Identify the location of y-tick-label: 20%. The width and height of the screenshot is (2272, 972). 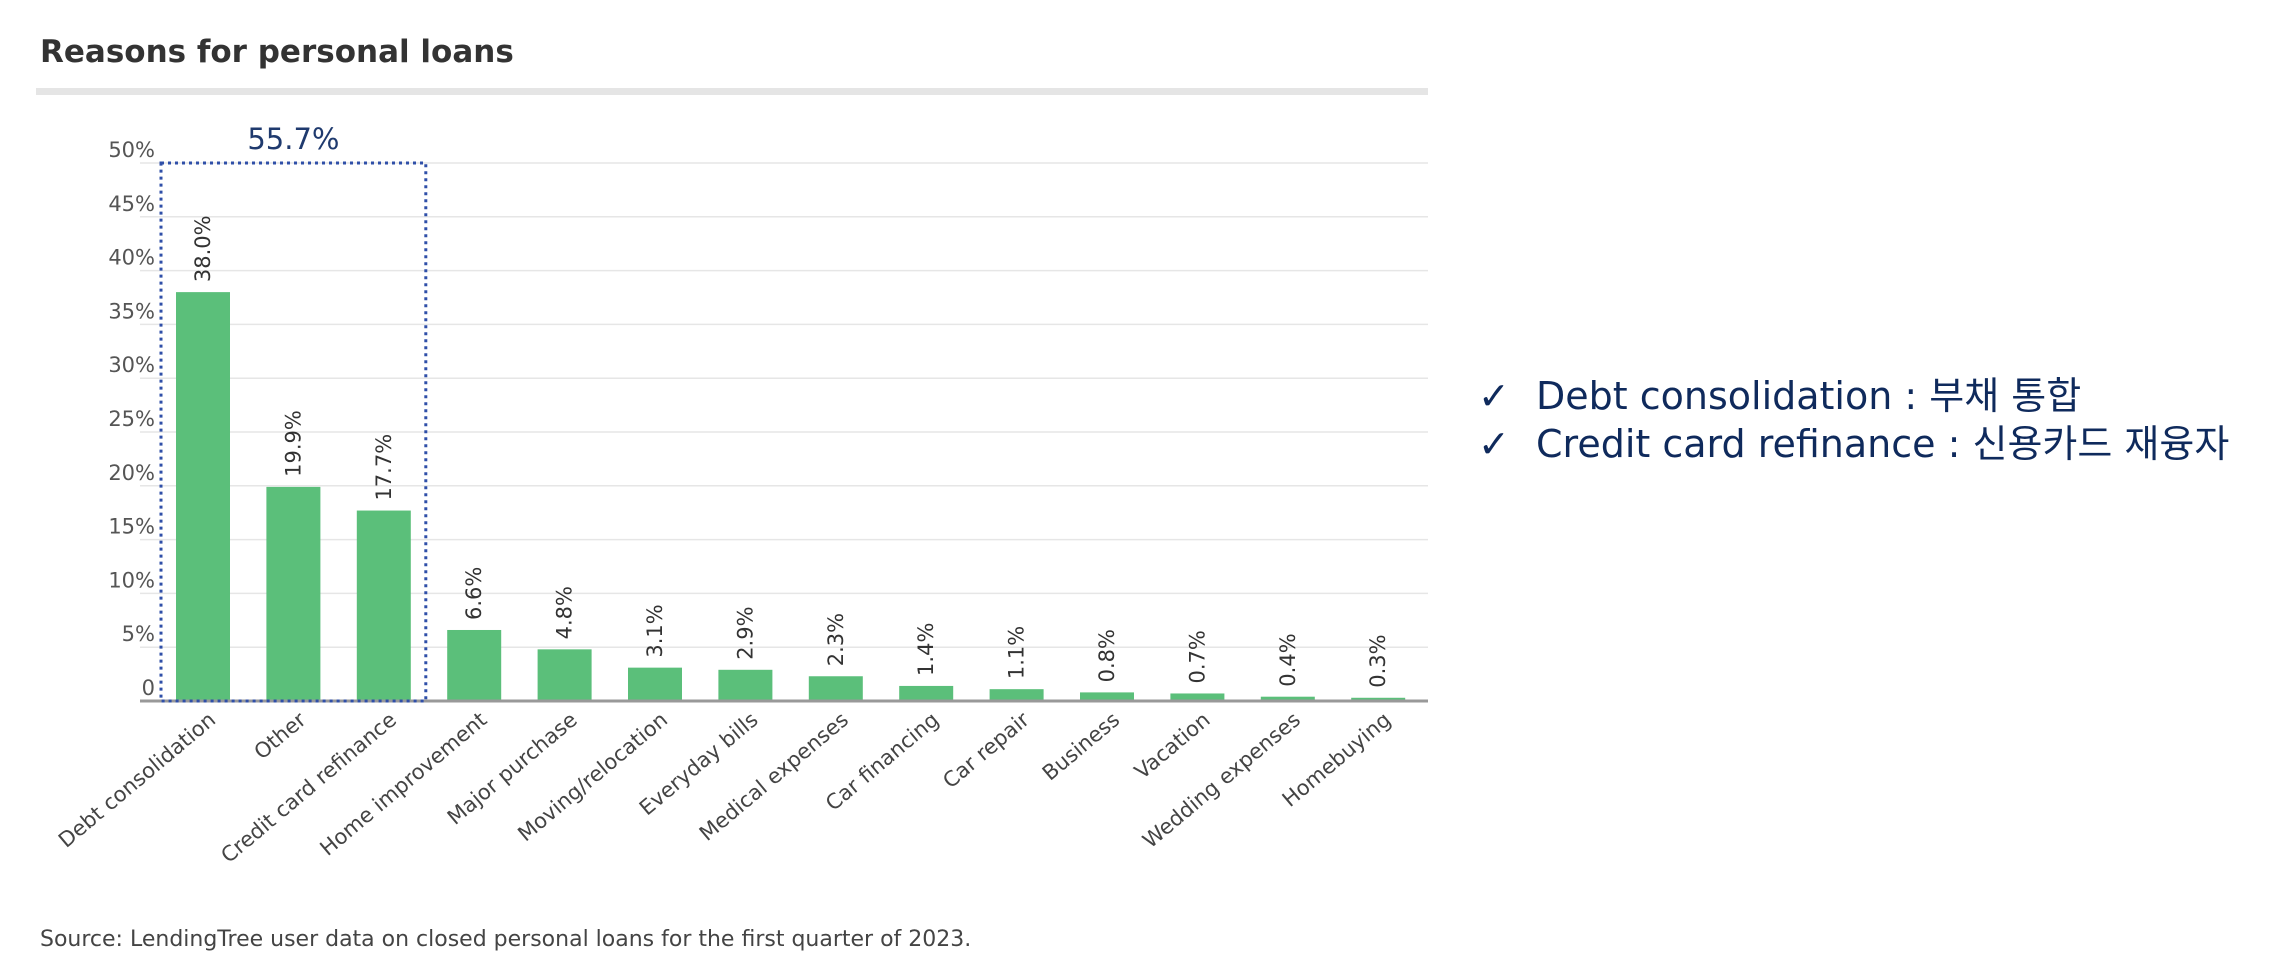
(131, 473).